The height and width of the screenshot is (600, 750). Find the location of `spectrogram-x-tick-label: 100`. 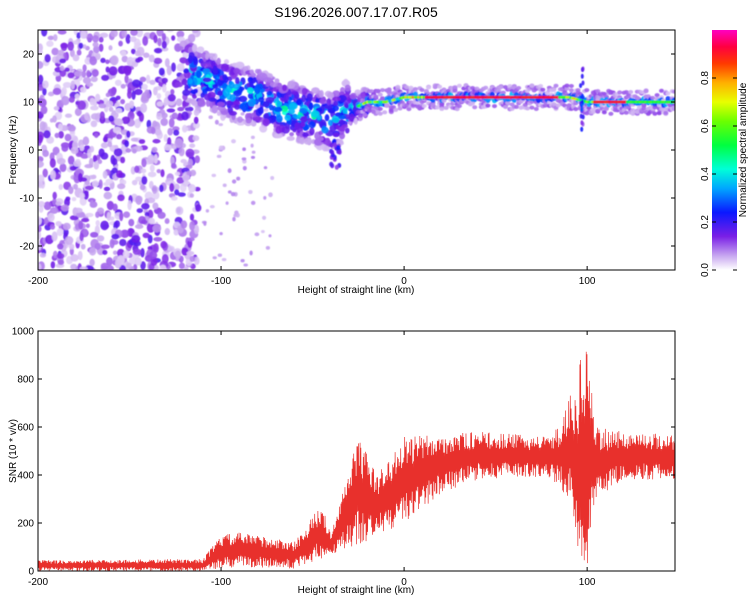

spectrogram-x-tick-label: 100 is located at coordinates (587, 281).